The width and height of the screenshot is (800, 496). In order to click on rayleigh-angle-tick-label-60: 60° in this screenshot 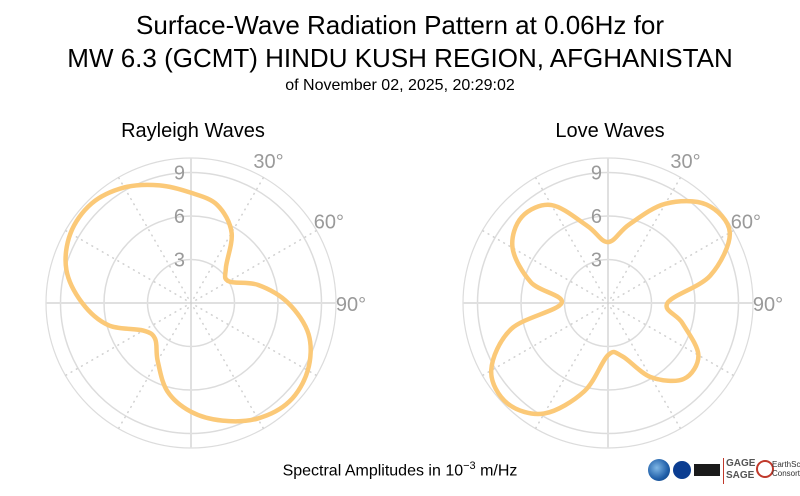, I will do `click(329, 223)`.